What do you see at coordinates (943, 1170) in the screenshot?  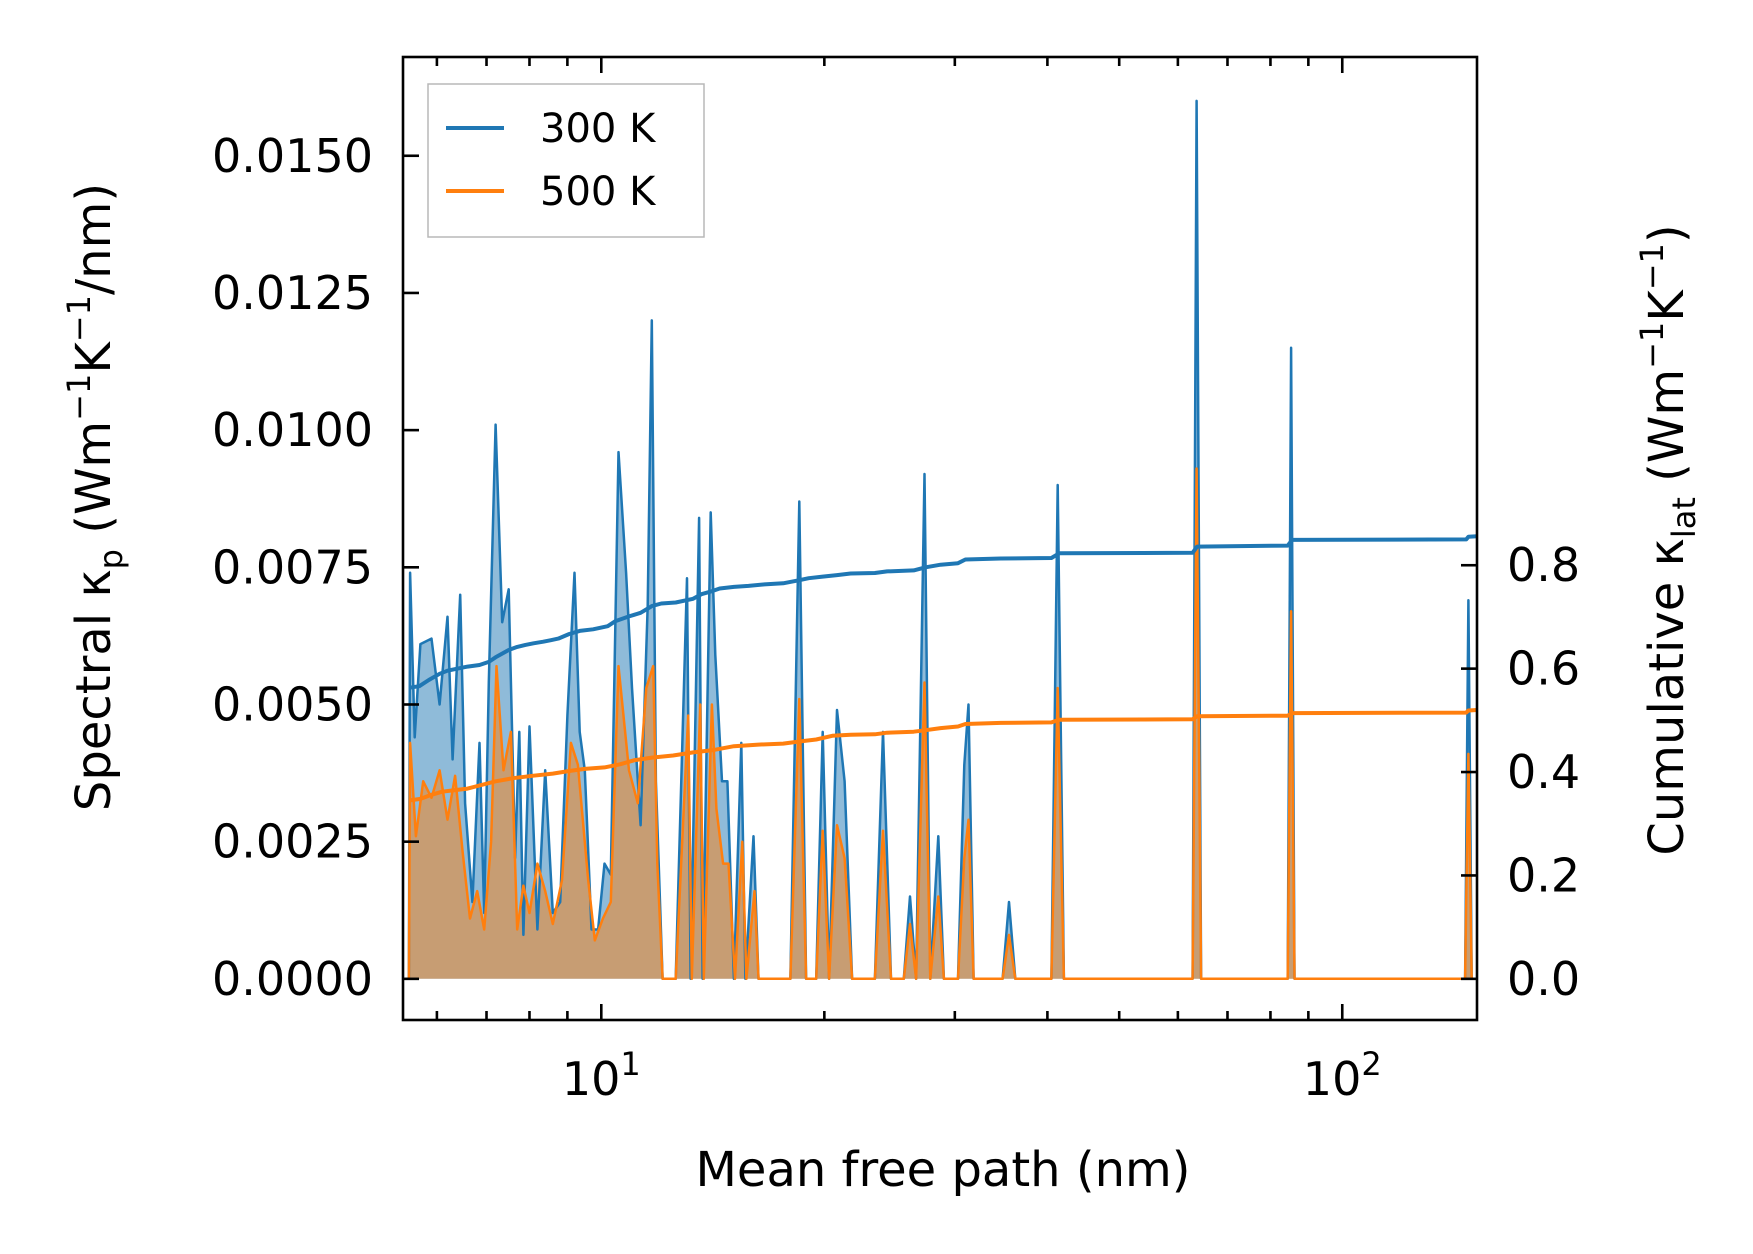 I see `x-axis-label: Mean free path (nm)` at bounding box center [943, 1170].